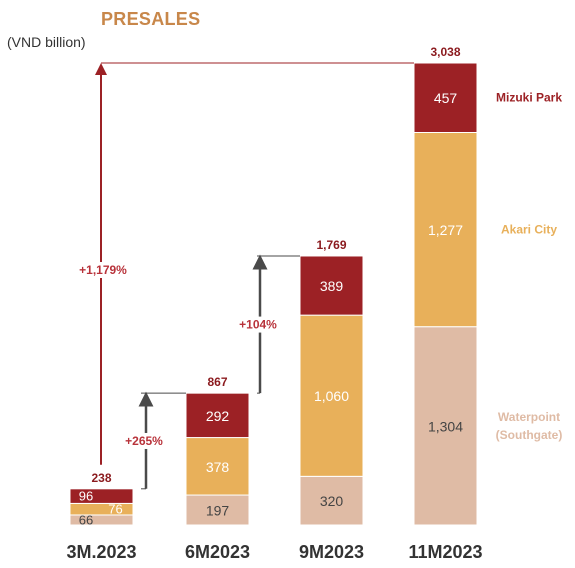  What do you see at coordinates (86, 496) in the screenshot?
I see `value-label-3-1: 96` at bounding box center [86, 496].